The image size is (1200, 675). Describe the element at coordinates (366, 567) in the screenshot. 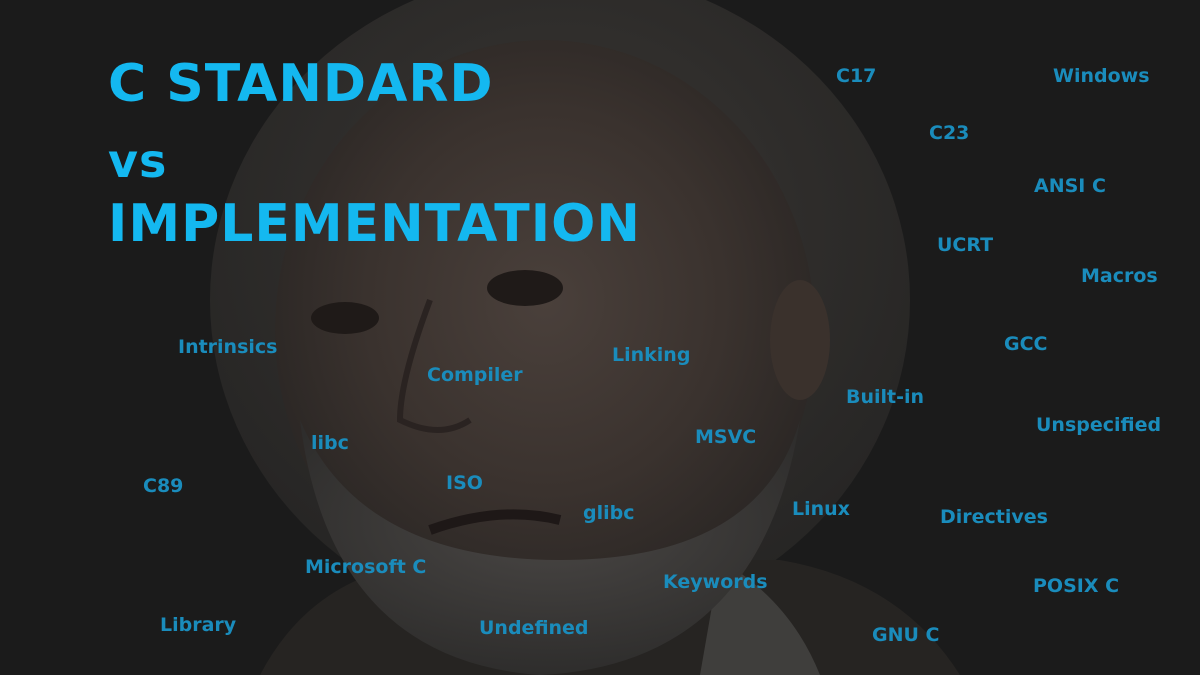

I see `keyword-microsoft-c: Microsoft C` at that location.